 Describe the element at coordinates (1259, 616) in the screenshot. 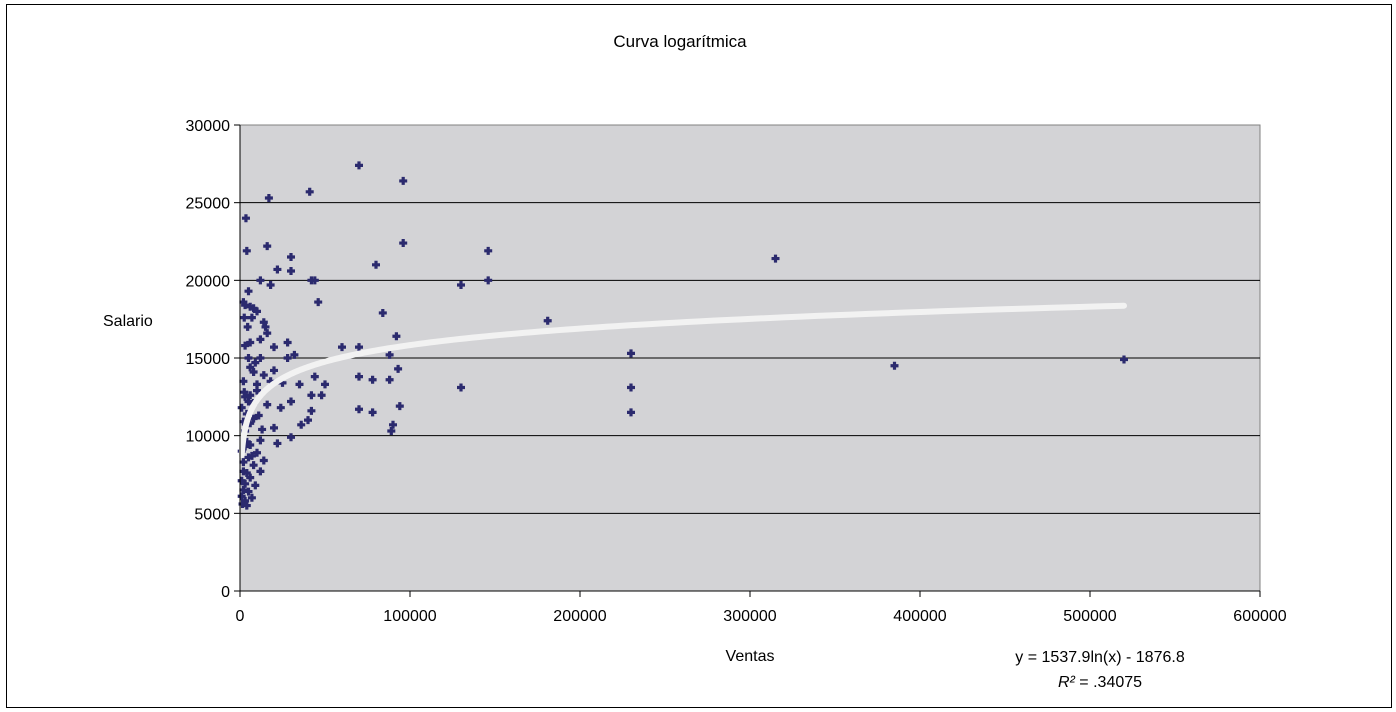

I see `x-tick-label: 600000` at that location.